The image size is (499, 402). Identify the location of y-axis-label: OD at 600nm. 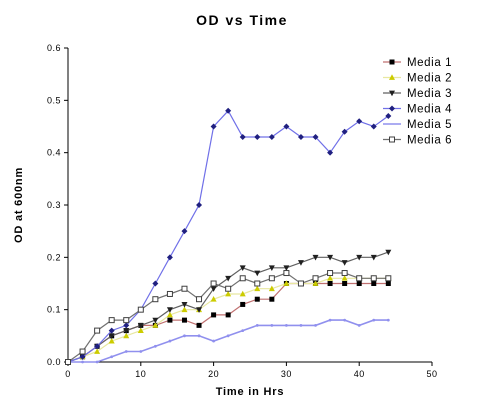
(19, 205).